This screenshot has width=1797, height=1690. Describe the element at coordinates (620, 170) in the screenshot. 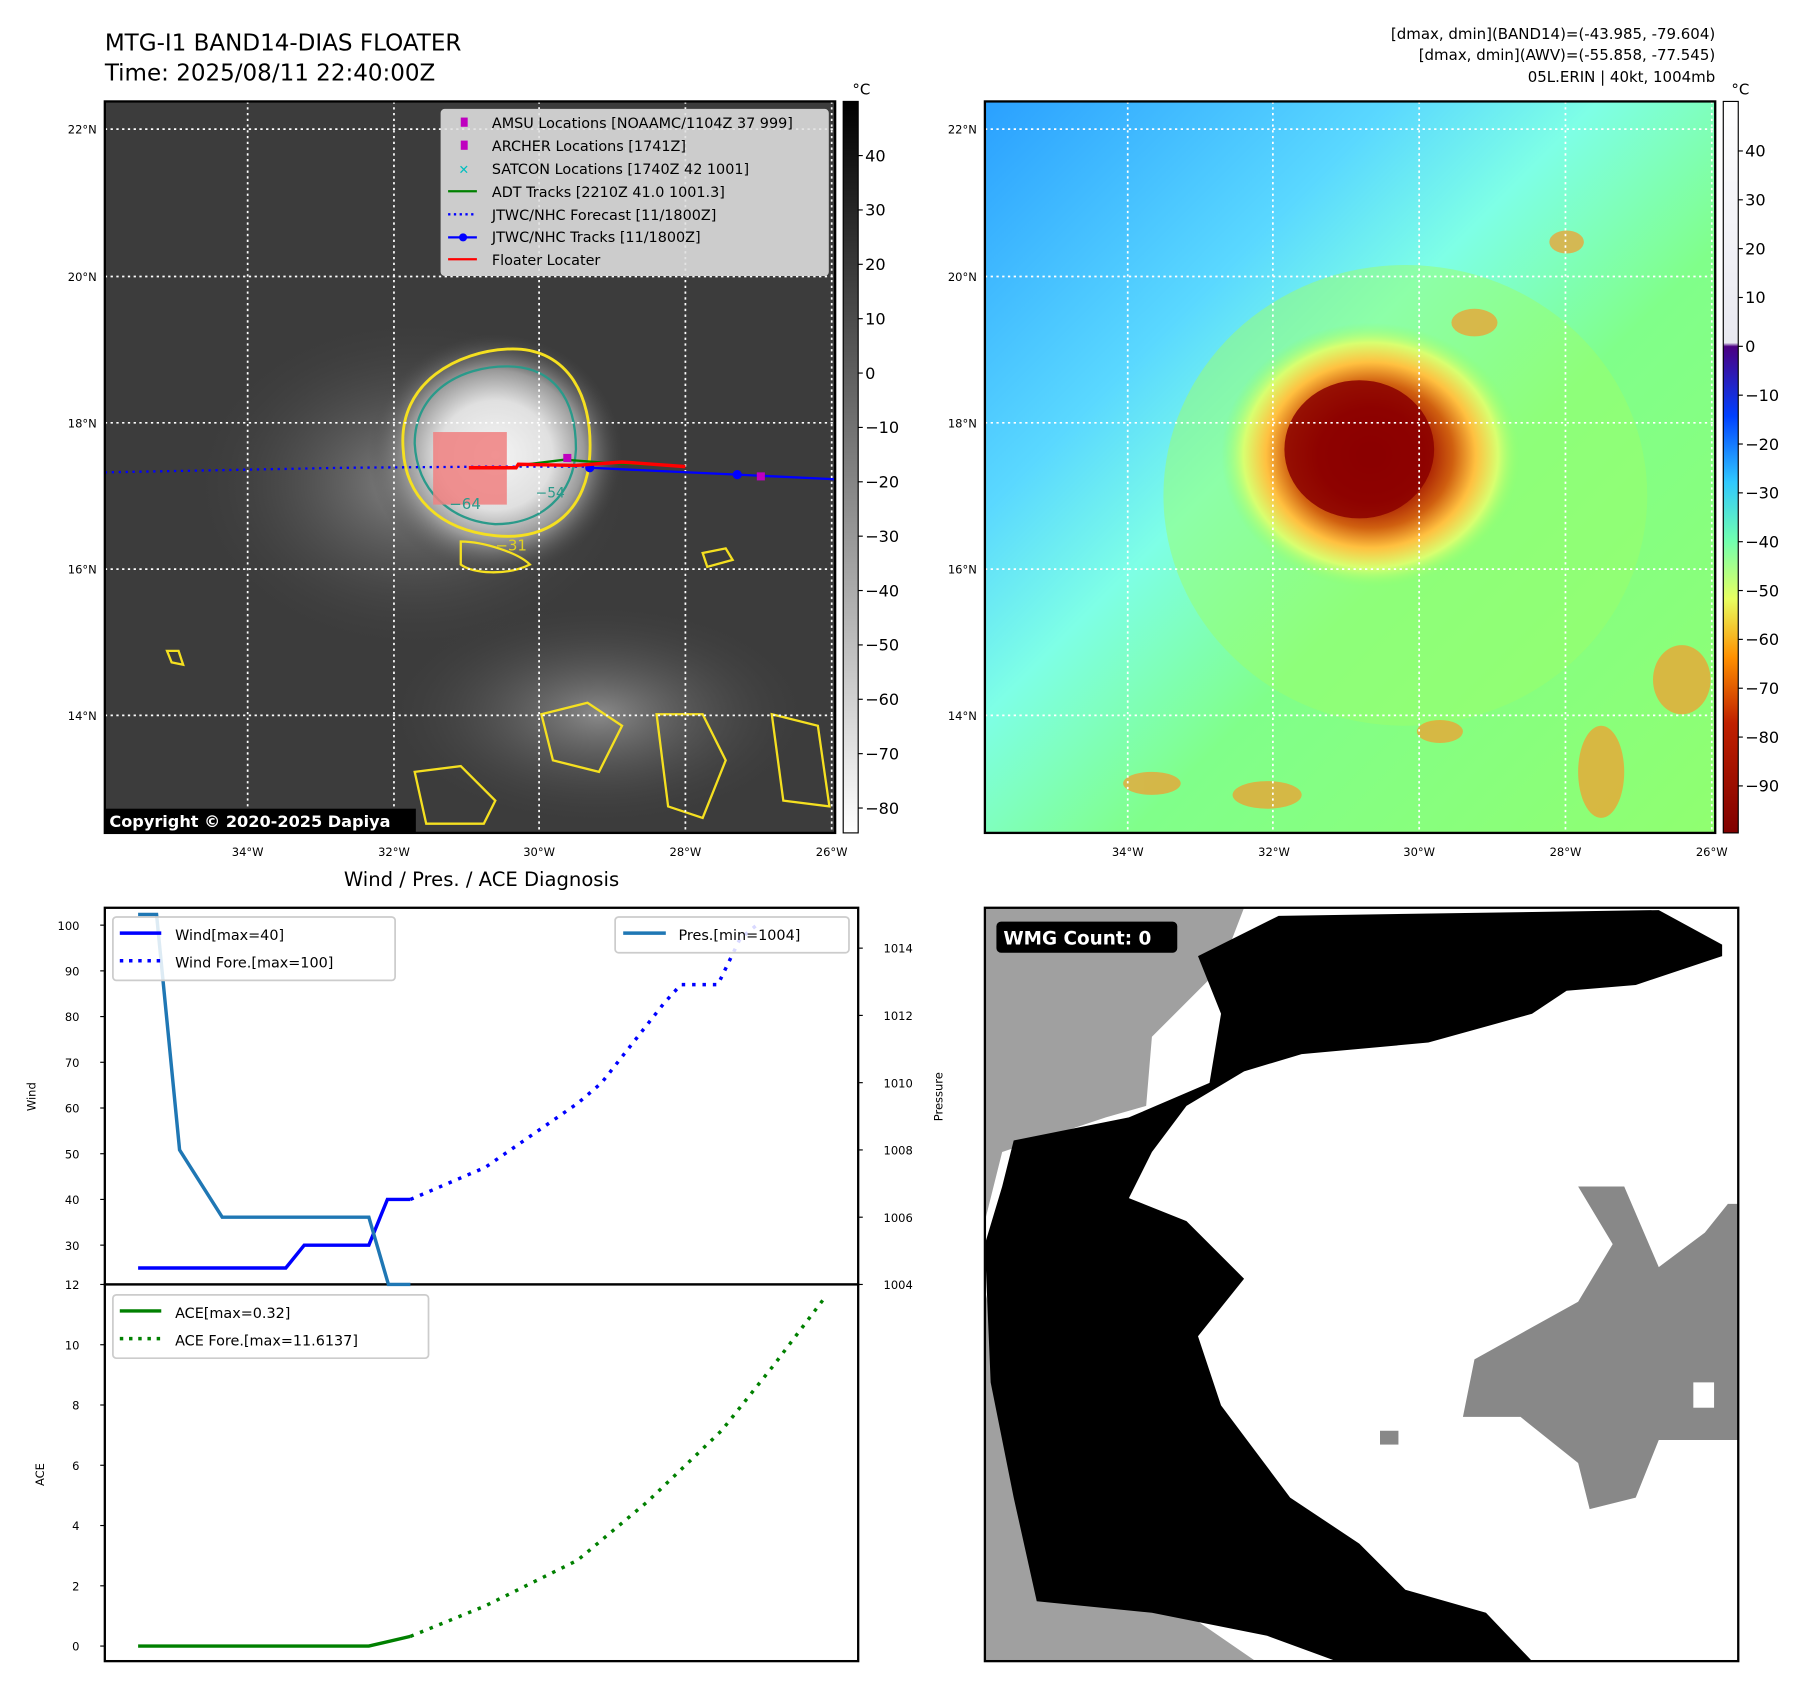

I see `legend-satcon: SATCON Locations [1740Z 42 1001]` at that location.